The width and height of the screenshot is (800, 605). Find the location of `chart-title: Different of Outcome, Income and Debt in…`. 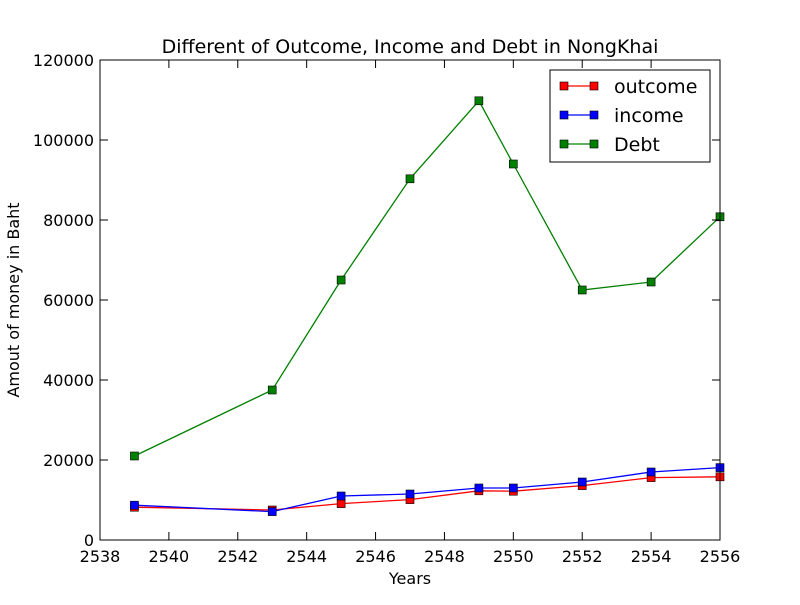

chart-title: Different of Outcome, Income and Debt in… is located at coordinates (410, 47).